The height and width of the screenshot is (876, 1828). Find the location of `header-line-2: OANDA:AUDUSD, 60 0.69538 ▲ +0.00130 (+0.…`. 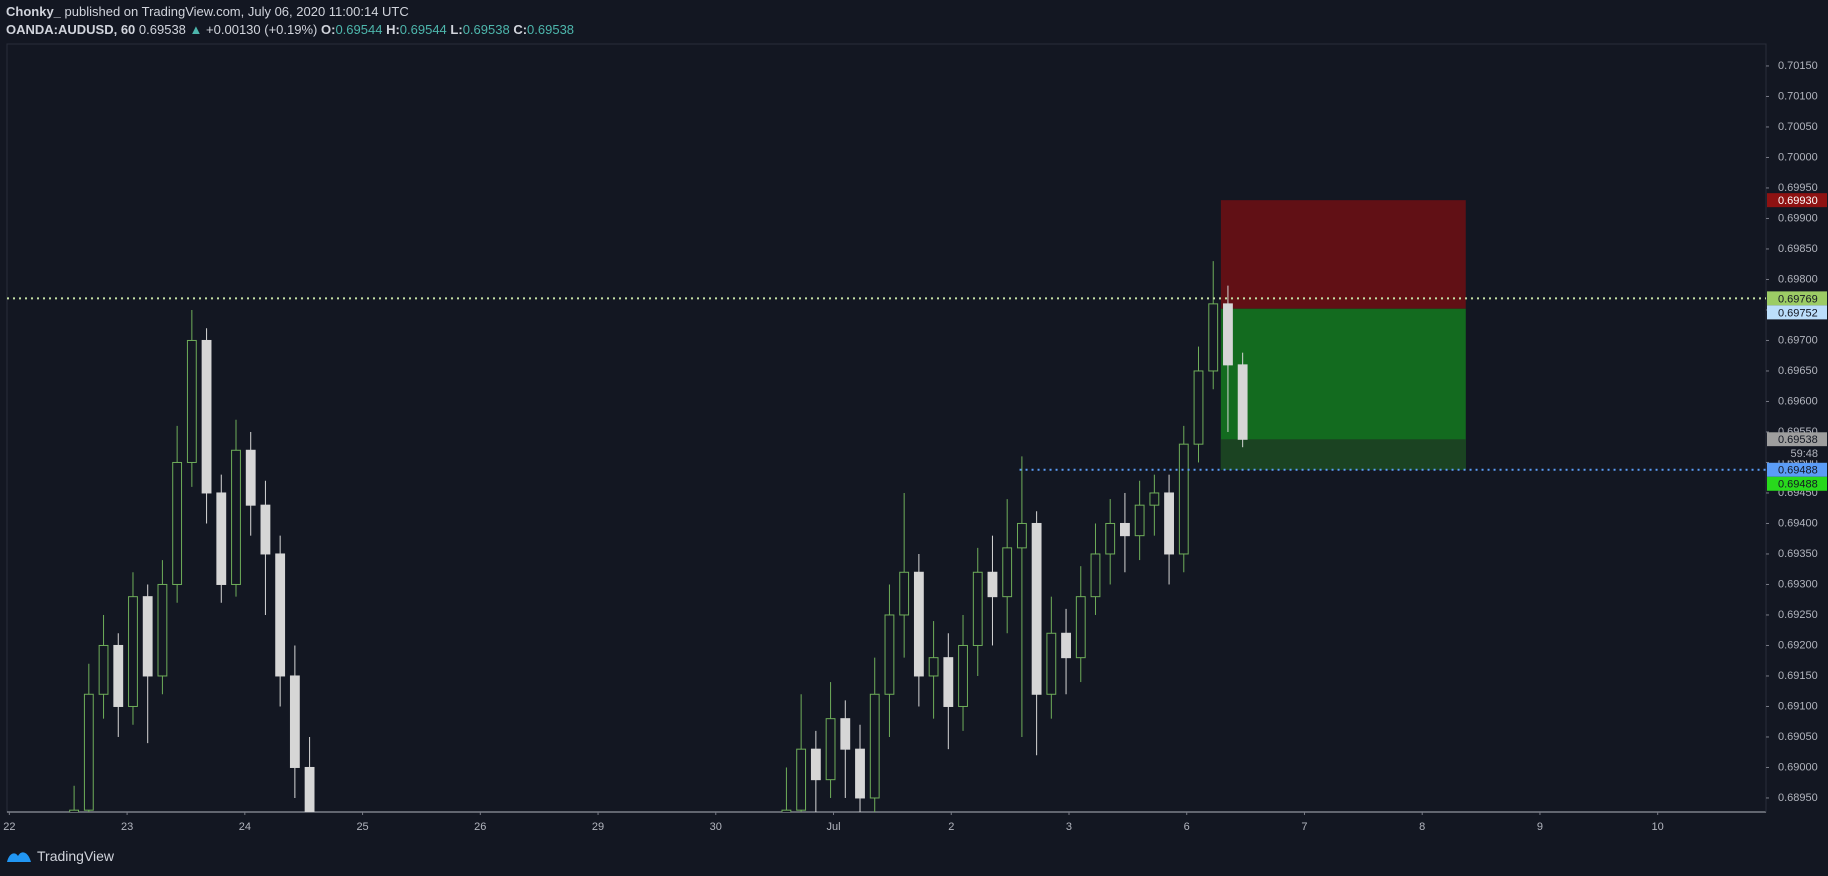

header-line-2: OANDA:AUDUSD, 60 0.69538 ▲ +0.00130 (+0.… is located at coordinates (290, 30).